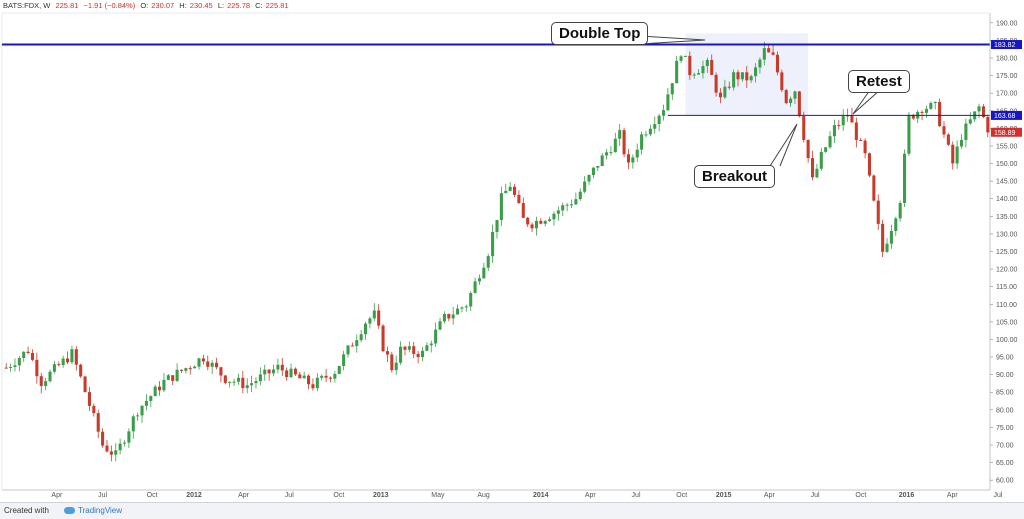 This screenshot has width=1024, height=519. Describe the element at coordinates (1006, 132) in the screenshot. I see `price-label-tag` at that location.